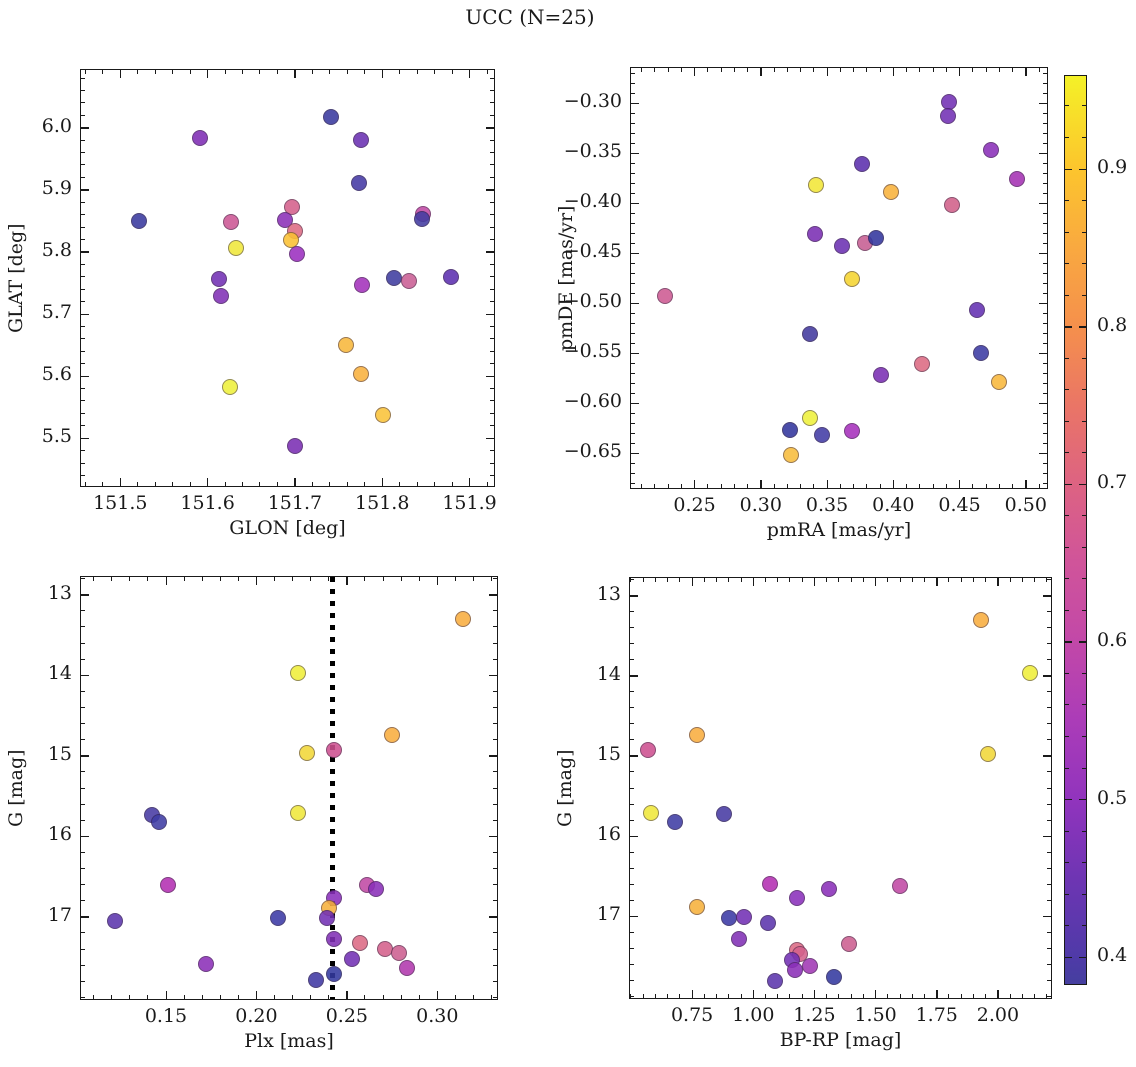 The image size is (1136, 1067). What do you see at coordinates (592, 401) in the screenshot?
I see `y-tick-label: −0.60` at bounding box center [592, 401].